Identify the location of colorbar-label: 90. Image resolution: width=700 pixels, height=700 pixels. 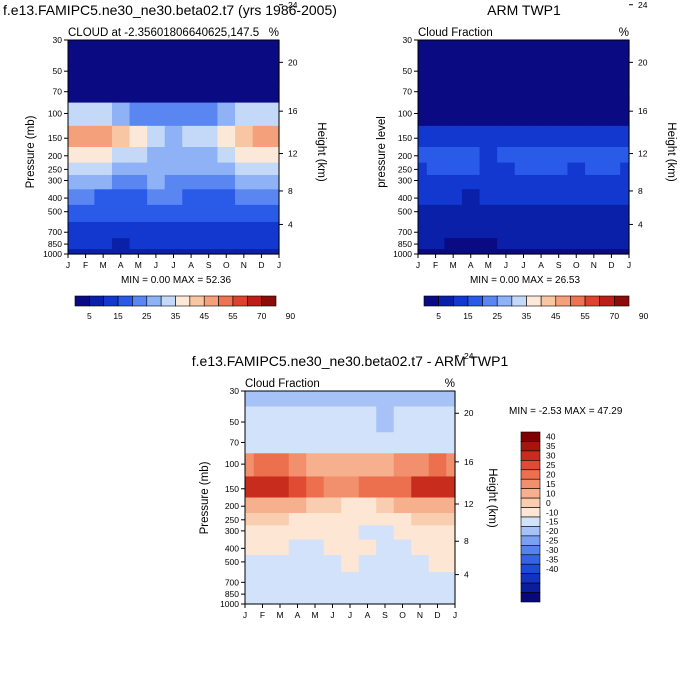
(291, 316).